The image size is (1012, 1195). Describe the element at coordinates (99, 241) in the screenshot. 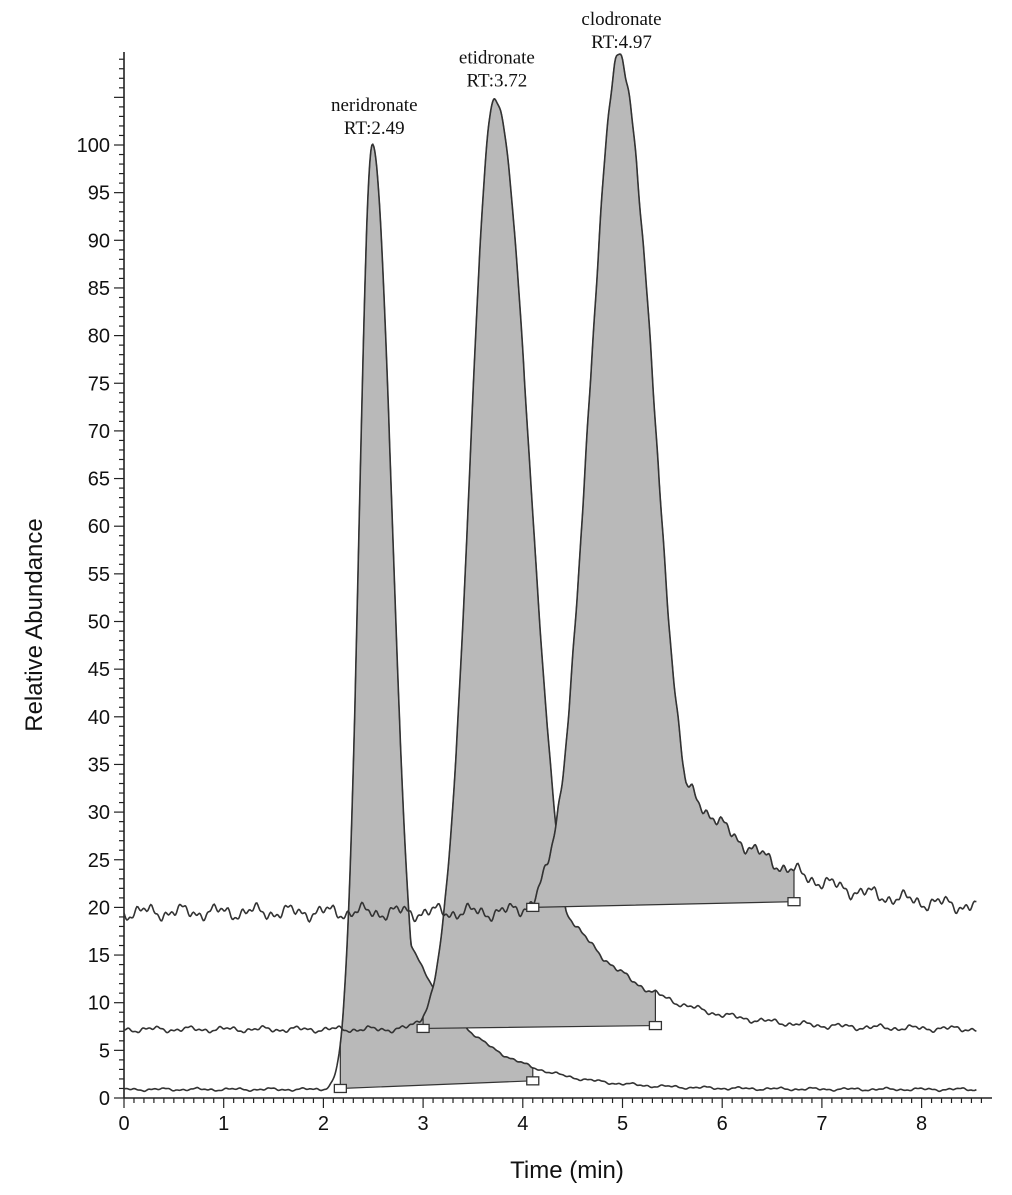

I see `y-tick-label: 90` at that location.